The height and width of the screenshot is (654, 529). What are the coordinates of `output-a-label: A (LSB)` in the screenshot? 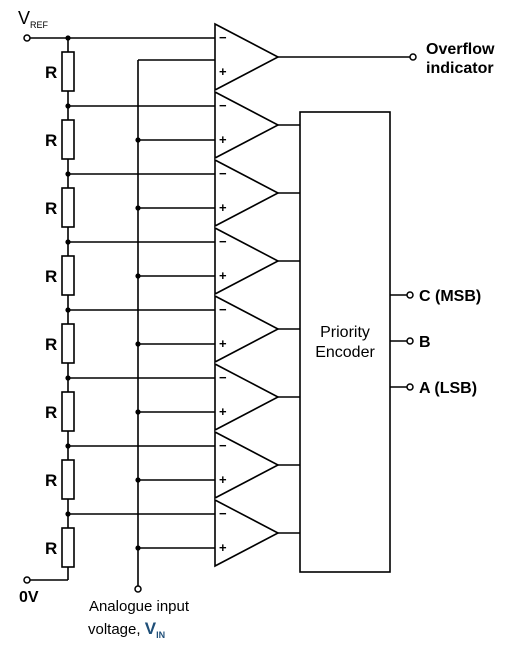 It's located at (448, 388).